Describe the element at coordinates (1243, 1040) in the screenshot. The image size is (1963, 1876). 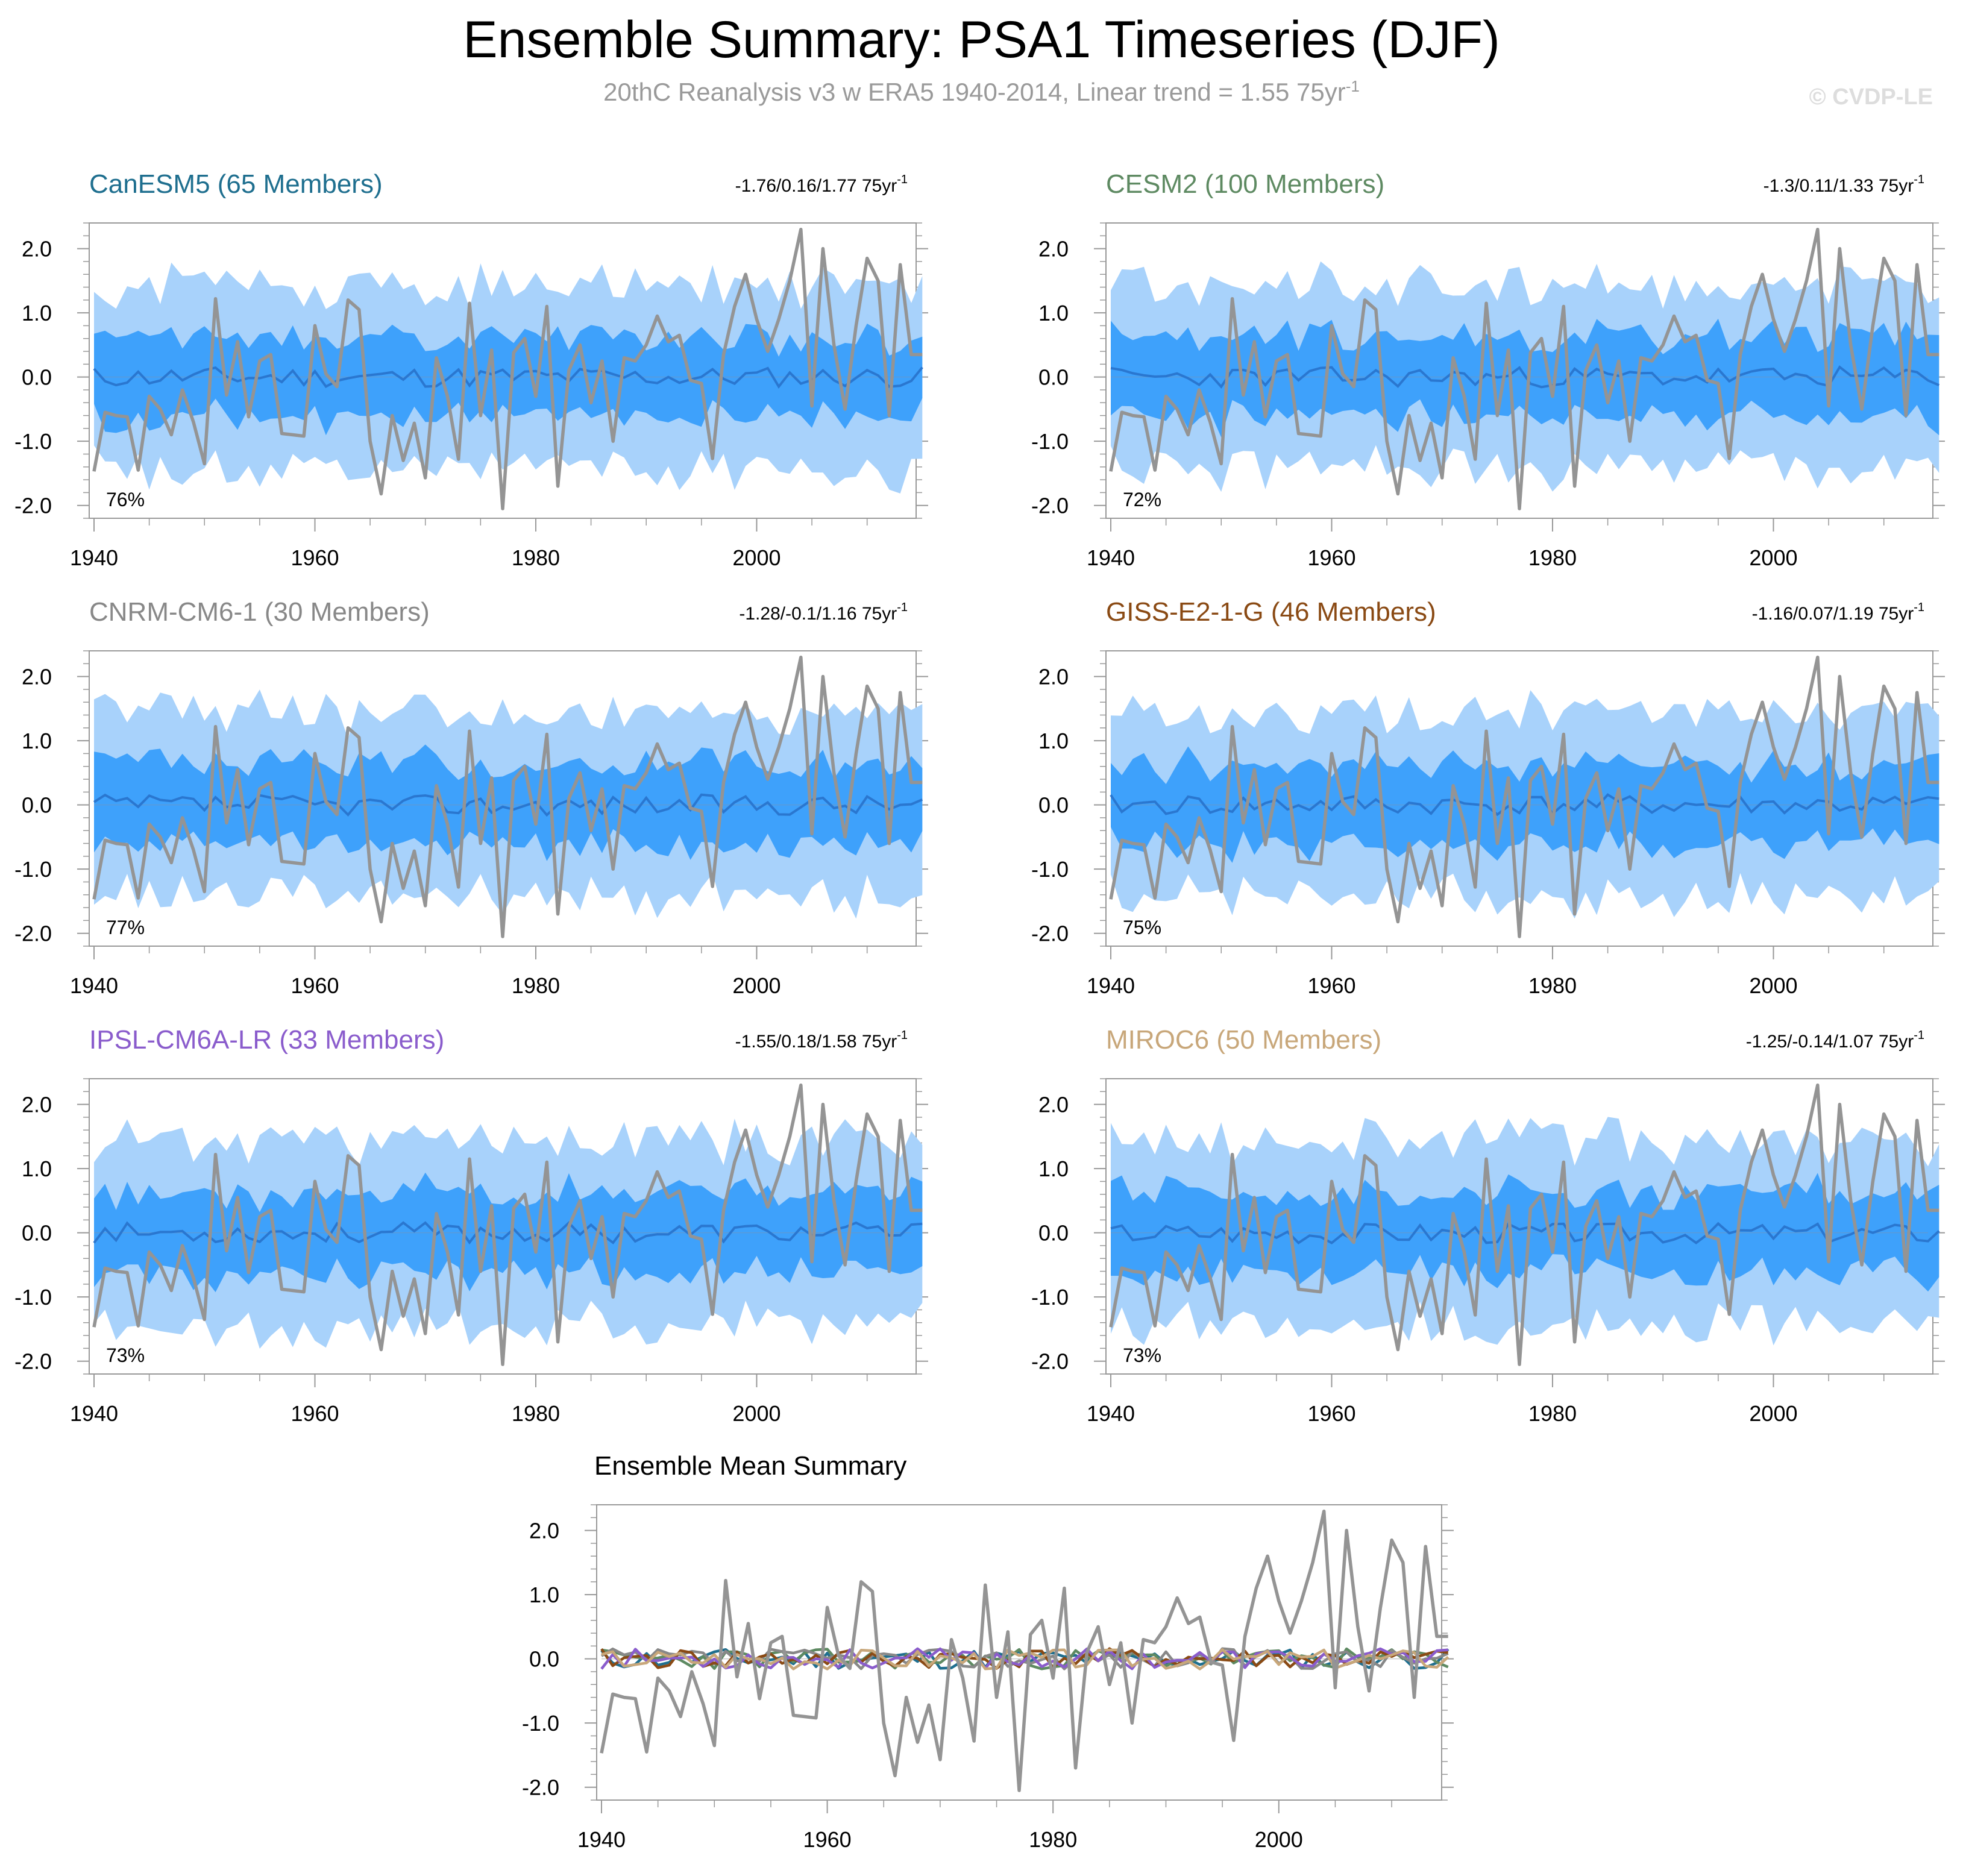
I see `panel-title: MIROC6 (50 Members)` at that location.